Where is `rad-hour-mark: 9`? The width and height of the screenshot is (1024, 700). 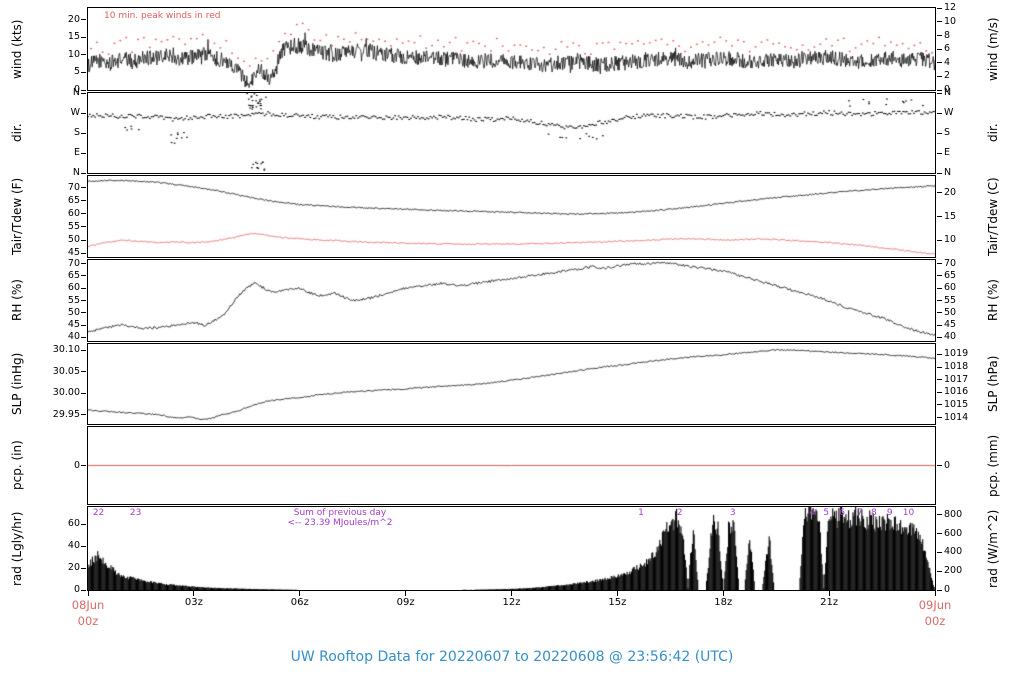 rad-hour-mark: 9 is located at coordinates (889, 513).